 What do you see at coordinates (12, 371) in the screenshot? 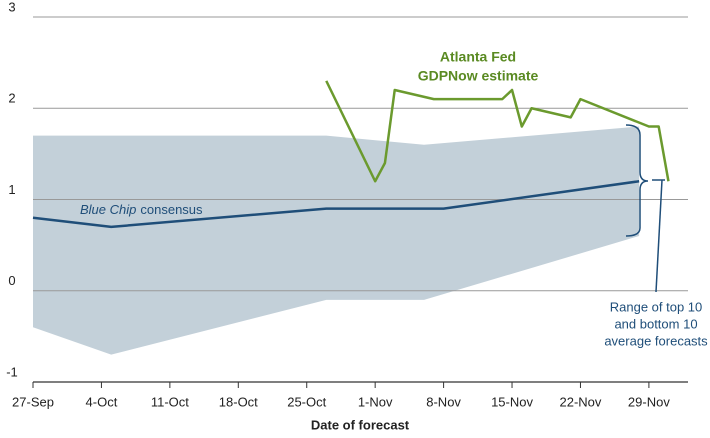
I see `y-tick-label: -1` at bounding box center [12, 371].